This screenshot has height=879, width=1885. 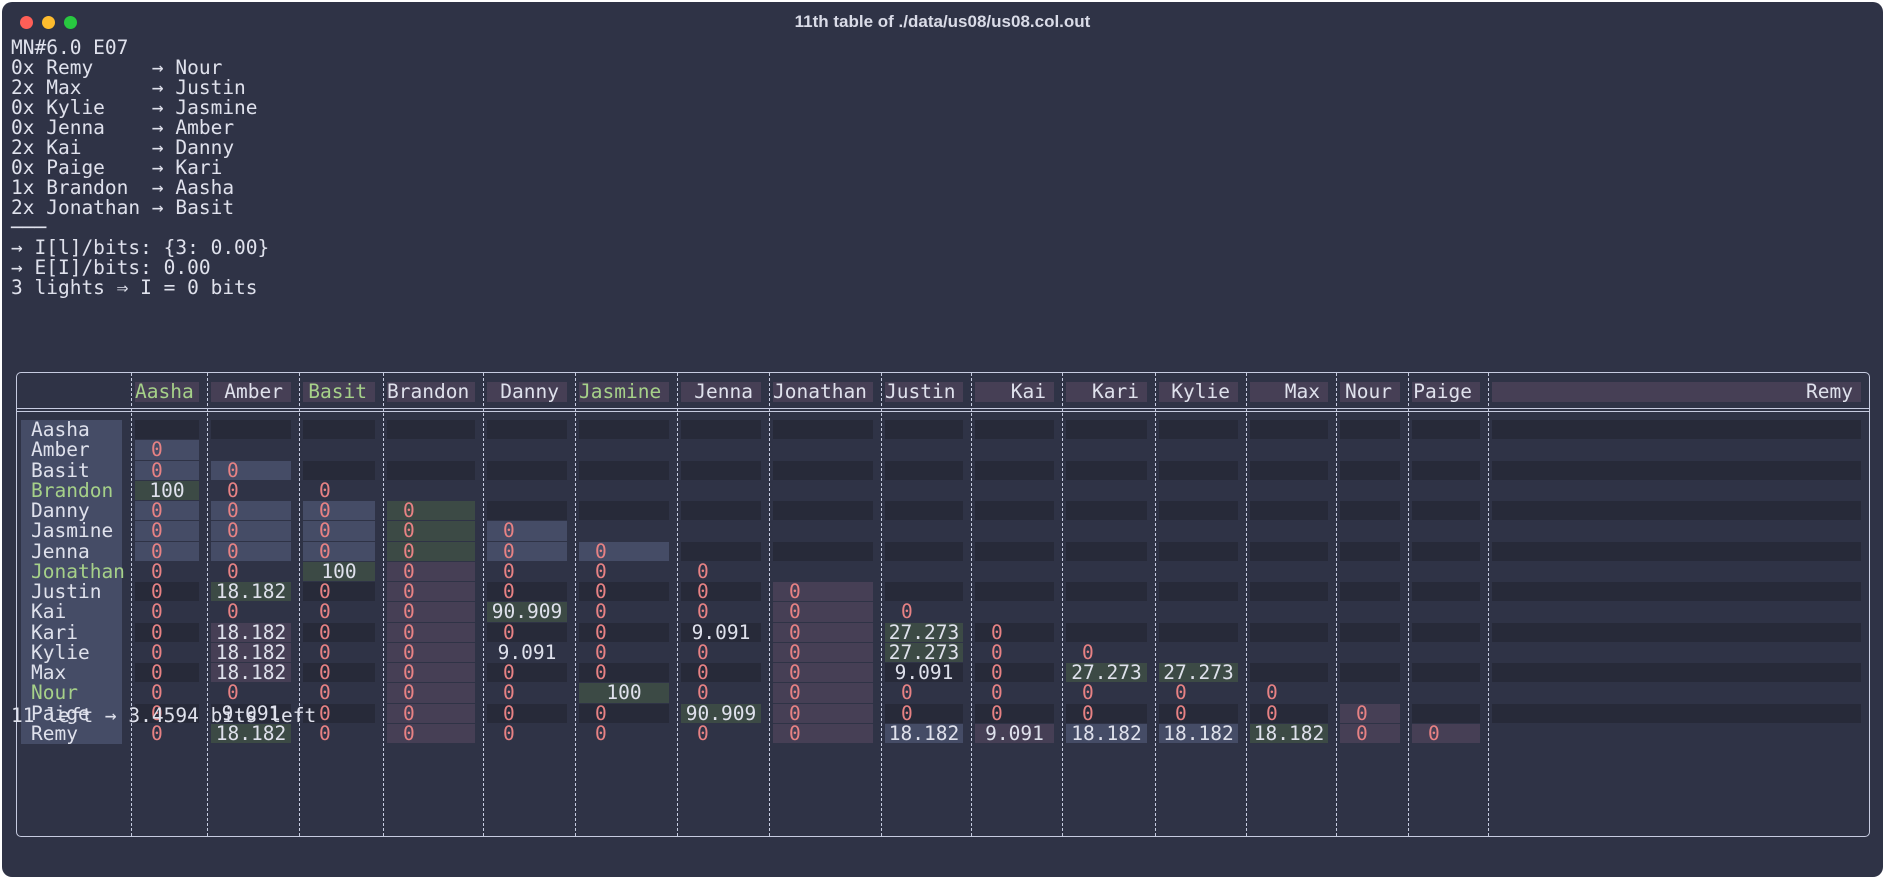 I want to click on column-header: Jasmine, so click(x=624, y=392).